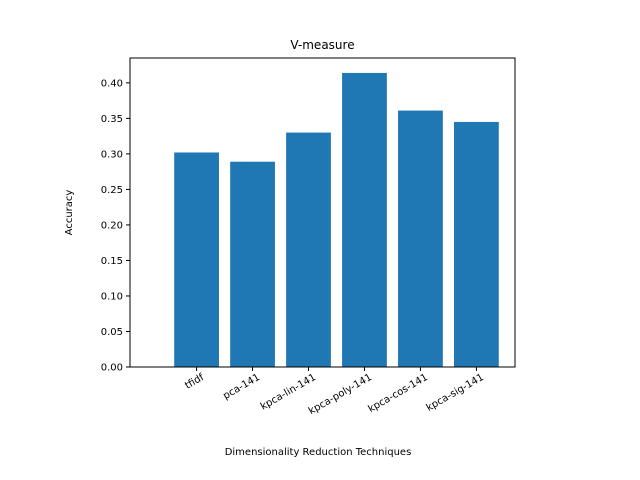  I want to click on y-tick-label: 0.10, so click(112, 296).